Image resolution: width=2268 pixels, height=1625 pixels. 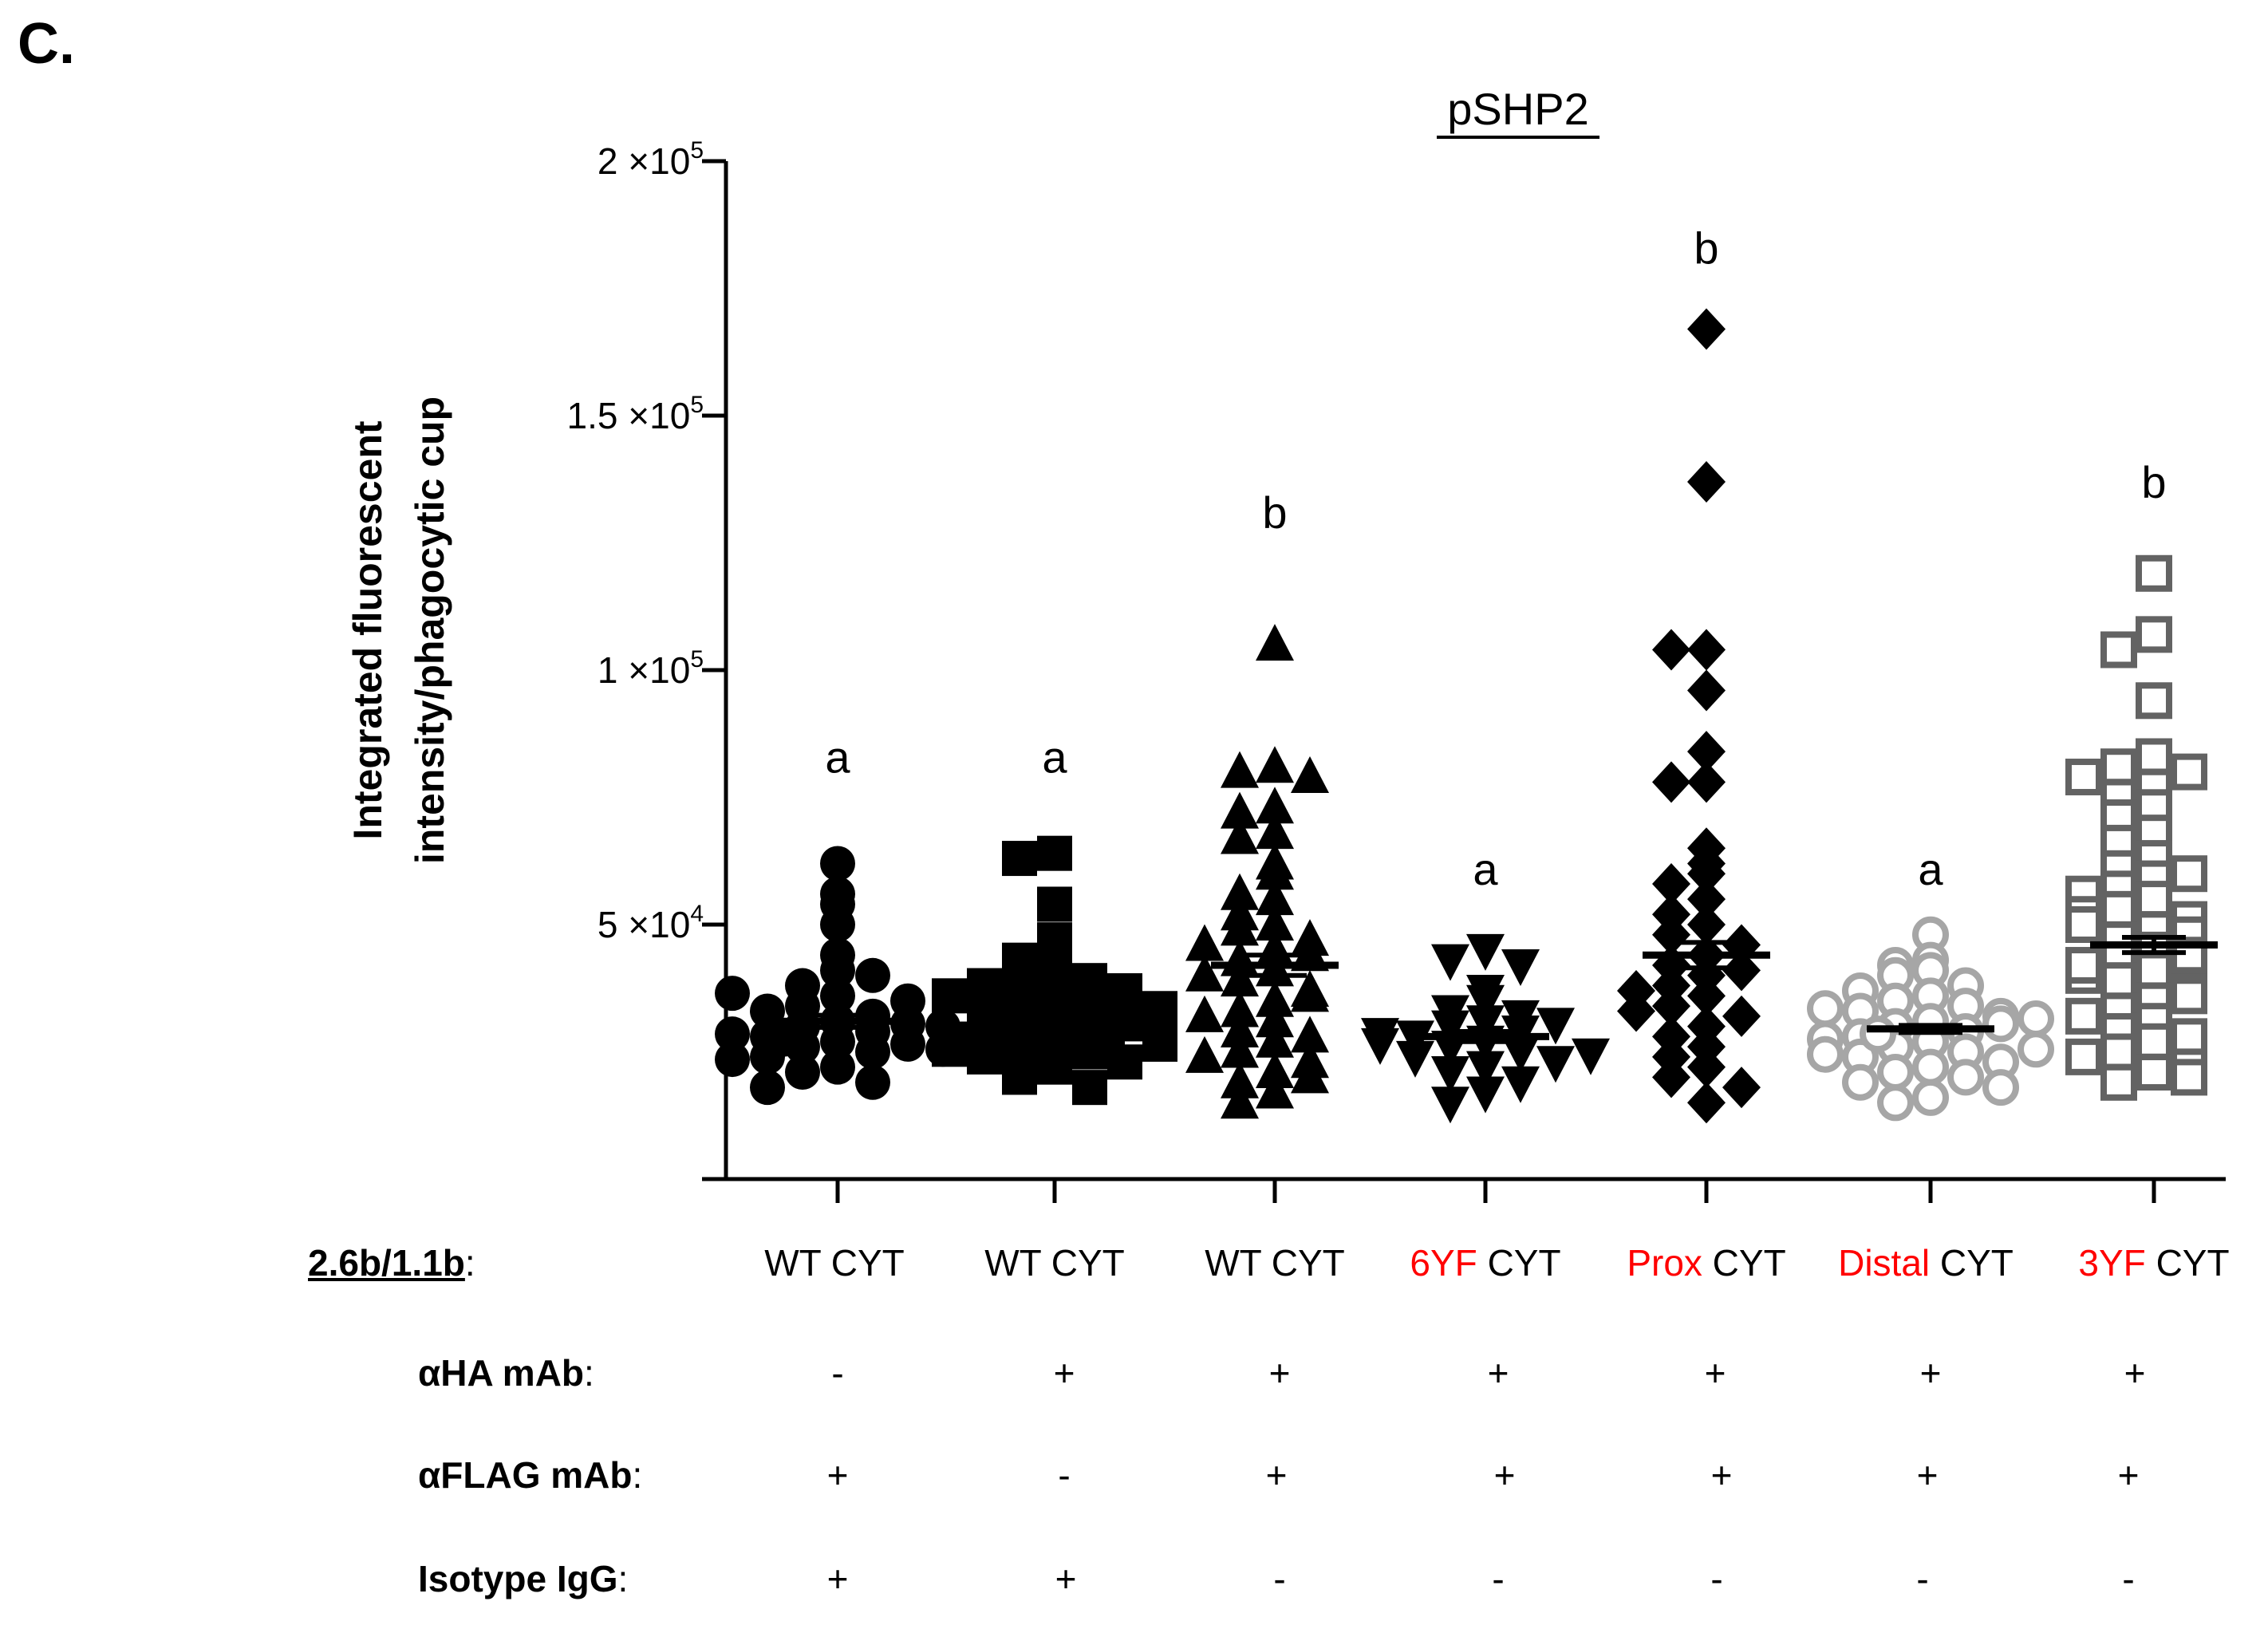 I want to click on construct-label-3: WT CYT, so click(x=1275, y=1263).